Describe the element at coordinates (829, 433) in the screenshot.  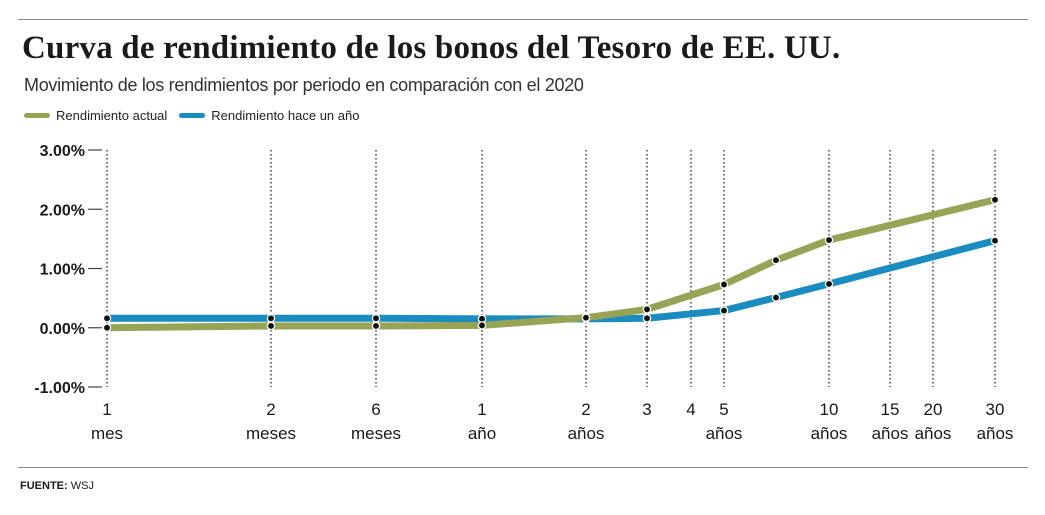
I see `x-tick-unit-8: años` at that location.